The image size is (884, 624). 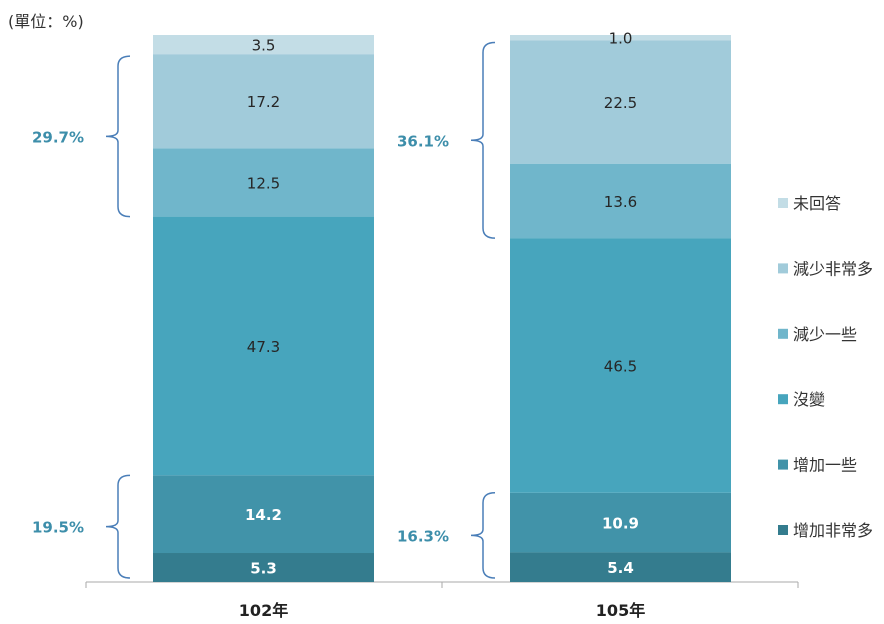 What do you see at coordinates (817, 203) in the screenshot?
I see `legend-label-1: 未回答` at bounding box center [817, 203].